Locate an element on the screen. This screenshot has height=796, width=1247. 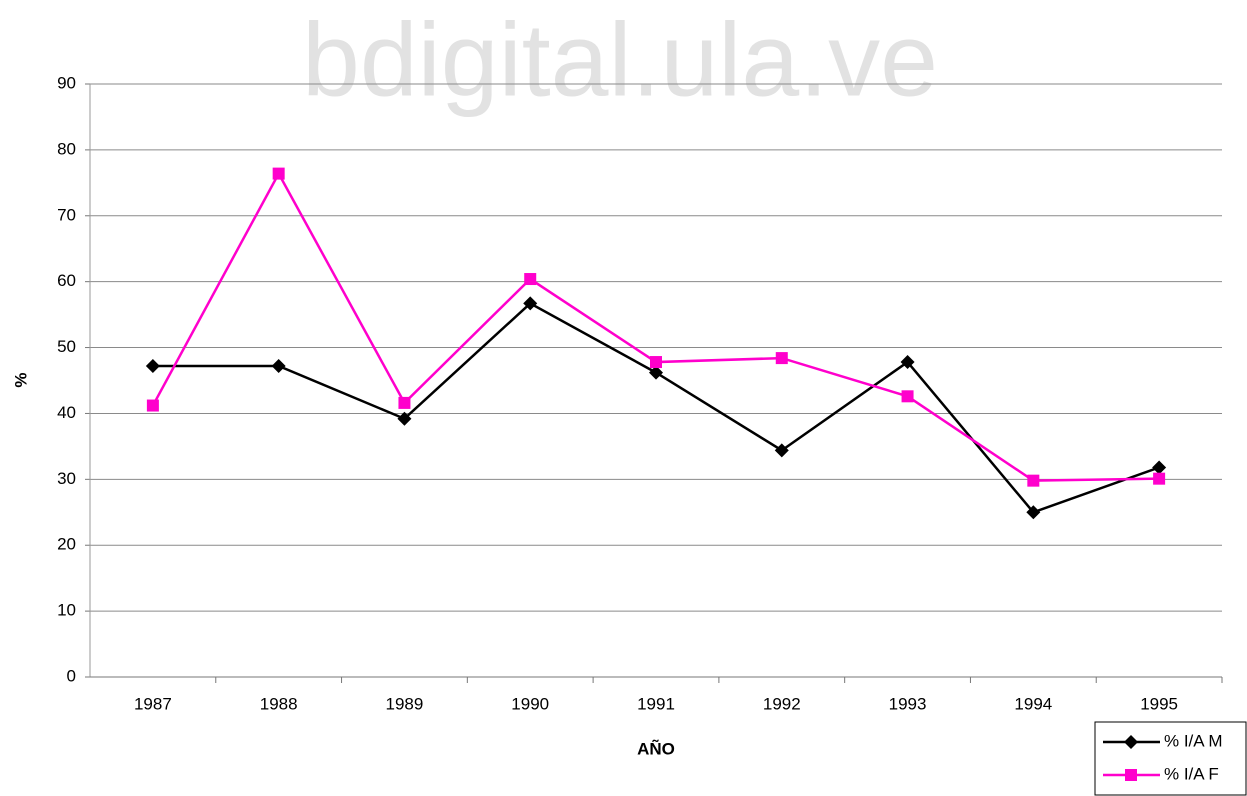
x-tick-label: 1994 is located at coordinates (1033, 703).